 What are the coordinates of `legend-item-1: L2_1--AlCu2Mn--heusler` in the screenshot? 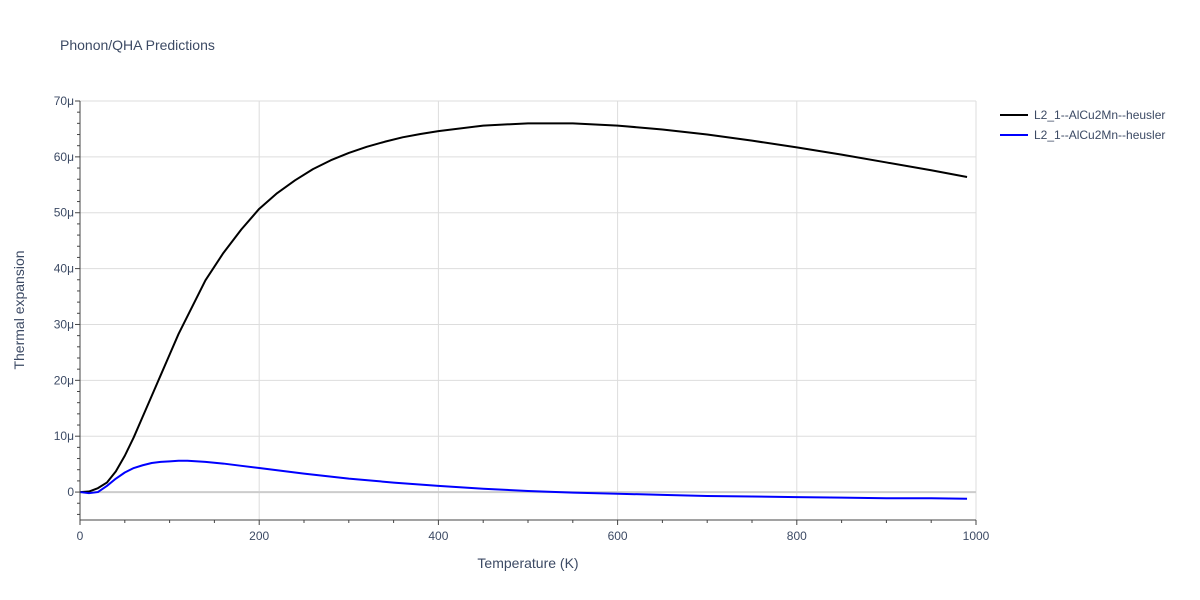 It's located at (1082, 115).